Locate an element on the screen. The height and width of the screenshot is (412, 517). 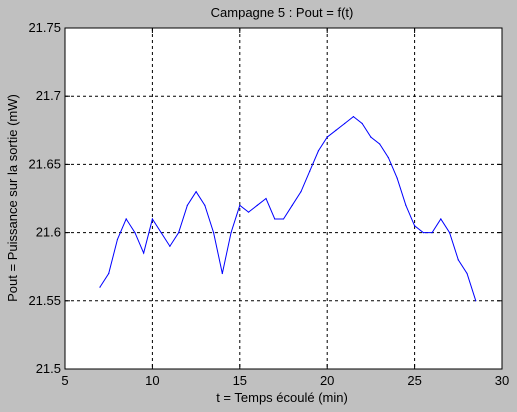
y-tick-label: 21.6 is located at coordinates (48, 232).